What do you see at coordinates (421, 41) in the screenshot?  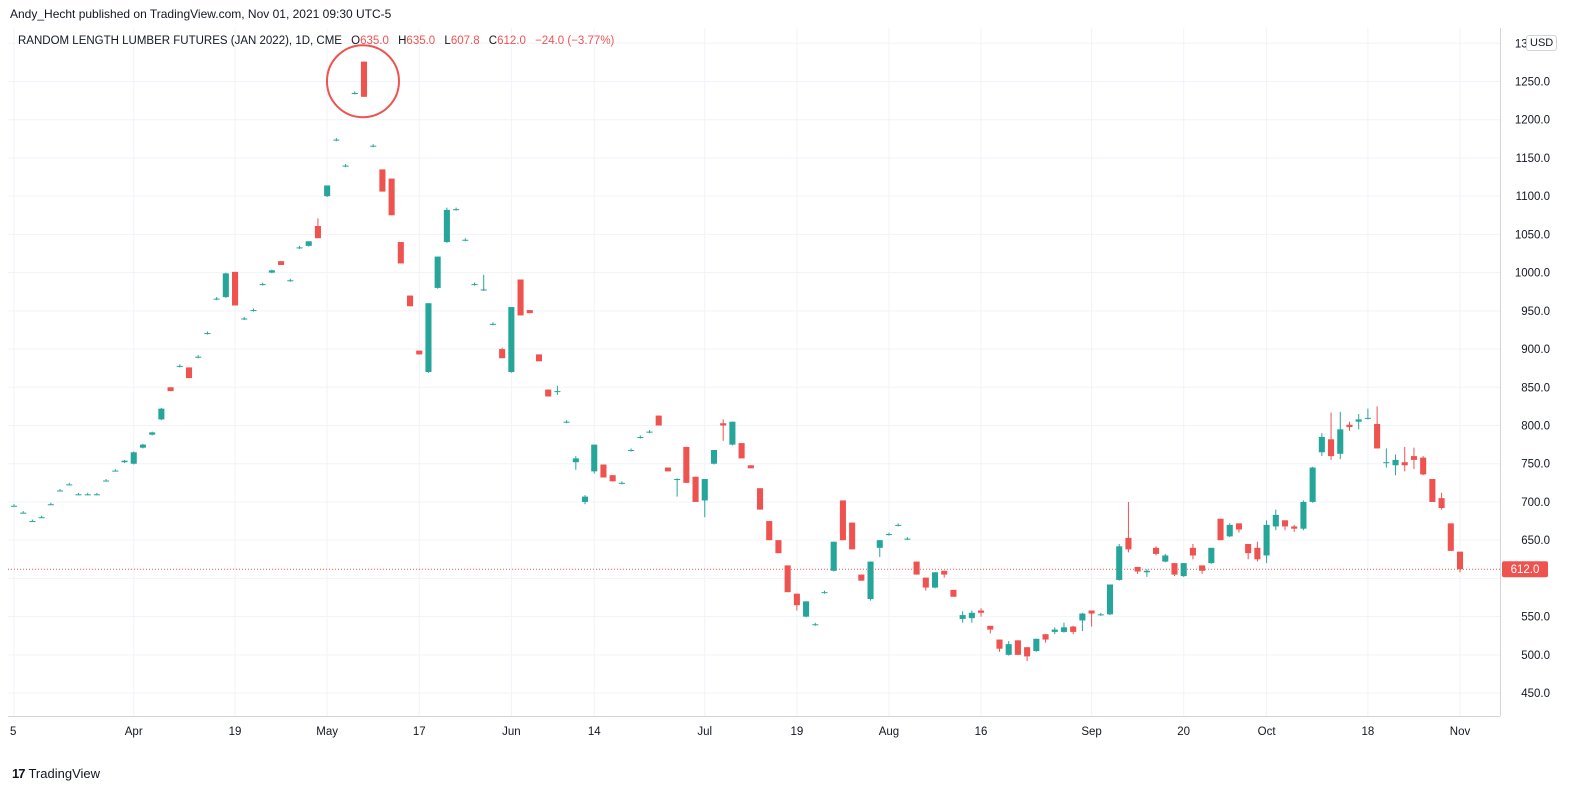 I see `high-value: 635.0` at bounding box center [421, 41].